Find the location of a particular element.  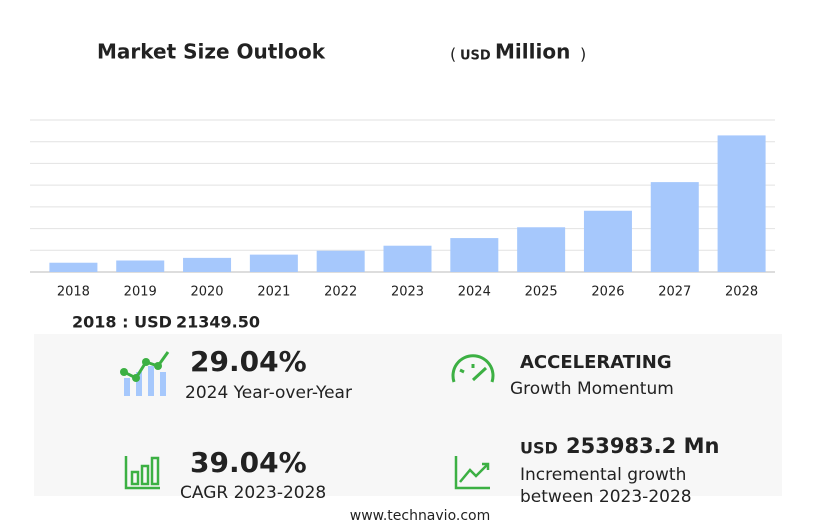

unit: USD is located at coordinates (475, 56).